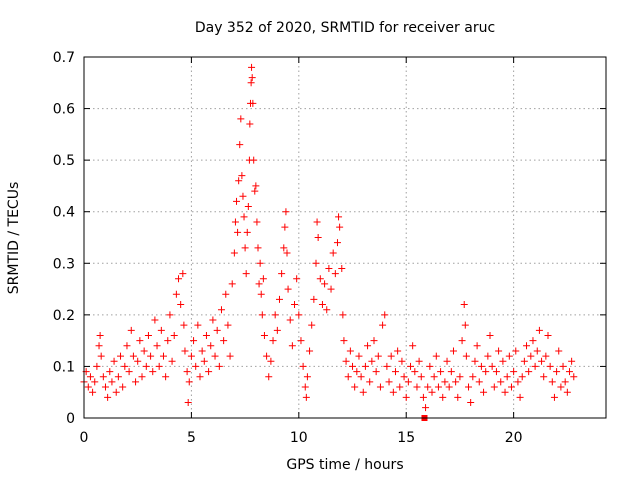 Image resolution: width=640 pixels, height=480 pixels. What do you see at coordinates (406, 438) in the screenshot?
I see `x-tick-label: 15` at bounding box center [406, 438].